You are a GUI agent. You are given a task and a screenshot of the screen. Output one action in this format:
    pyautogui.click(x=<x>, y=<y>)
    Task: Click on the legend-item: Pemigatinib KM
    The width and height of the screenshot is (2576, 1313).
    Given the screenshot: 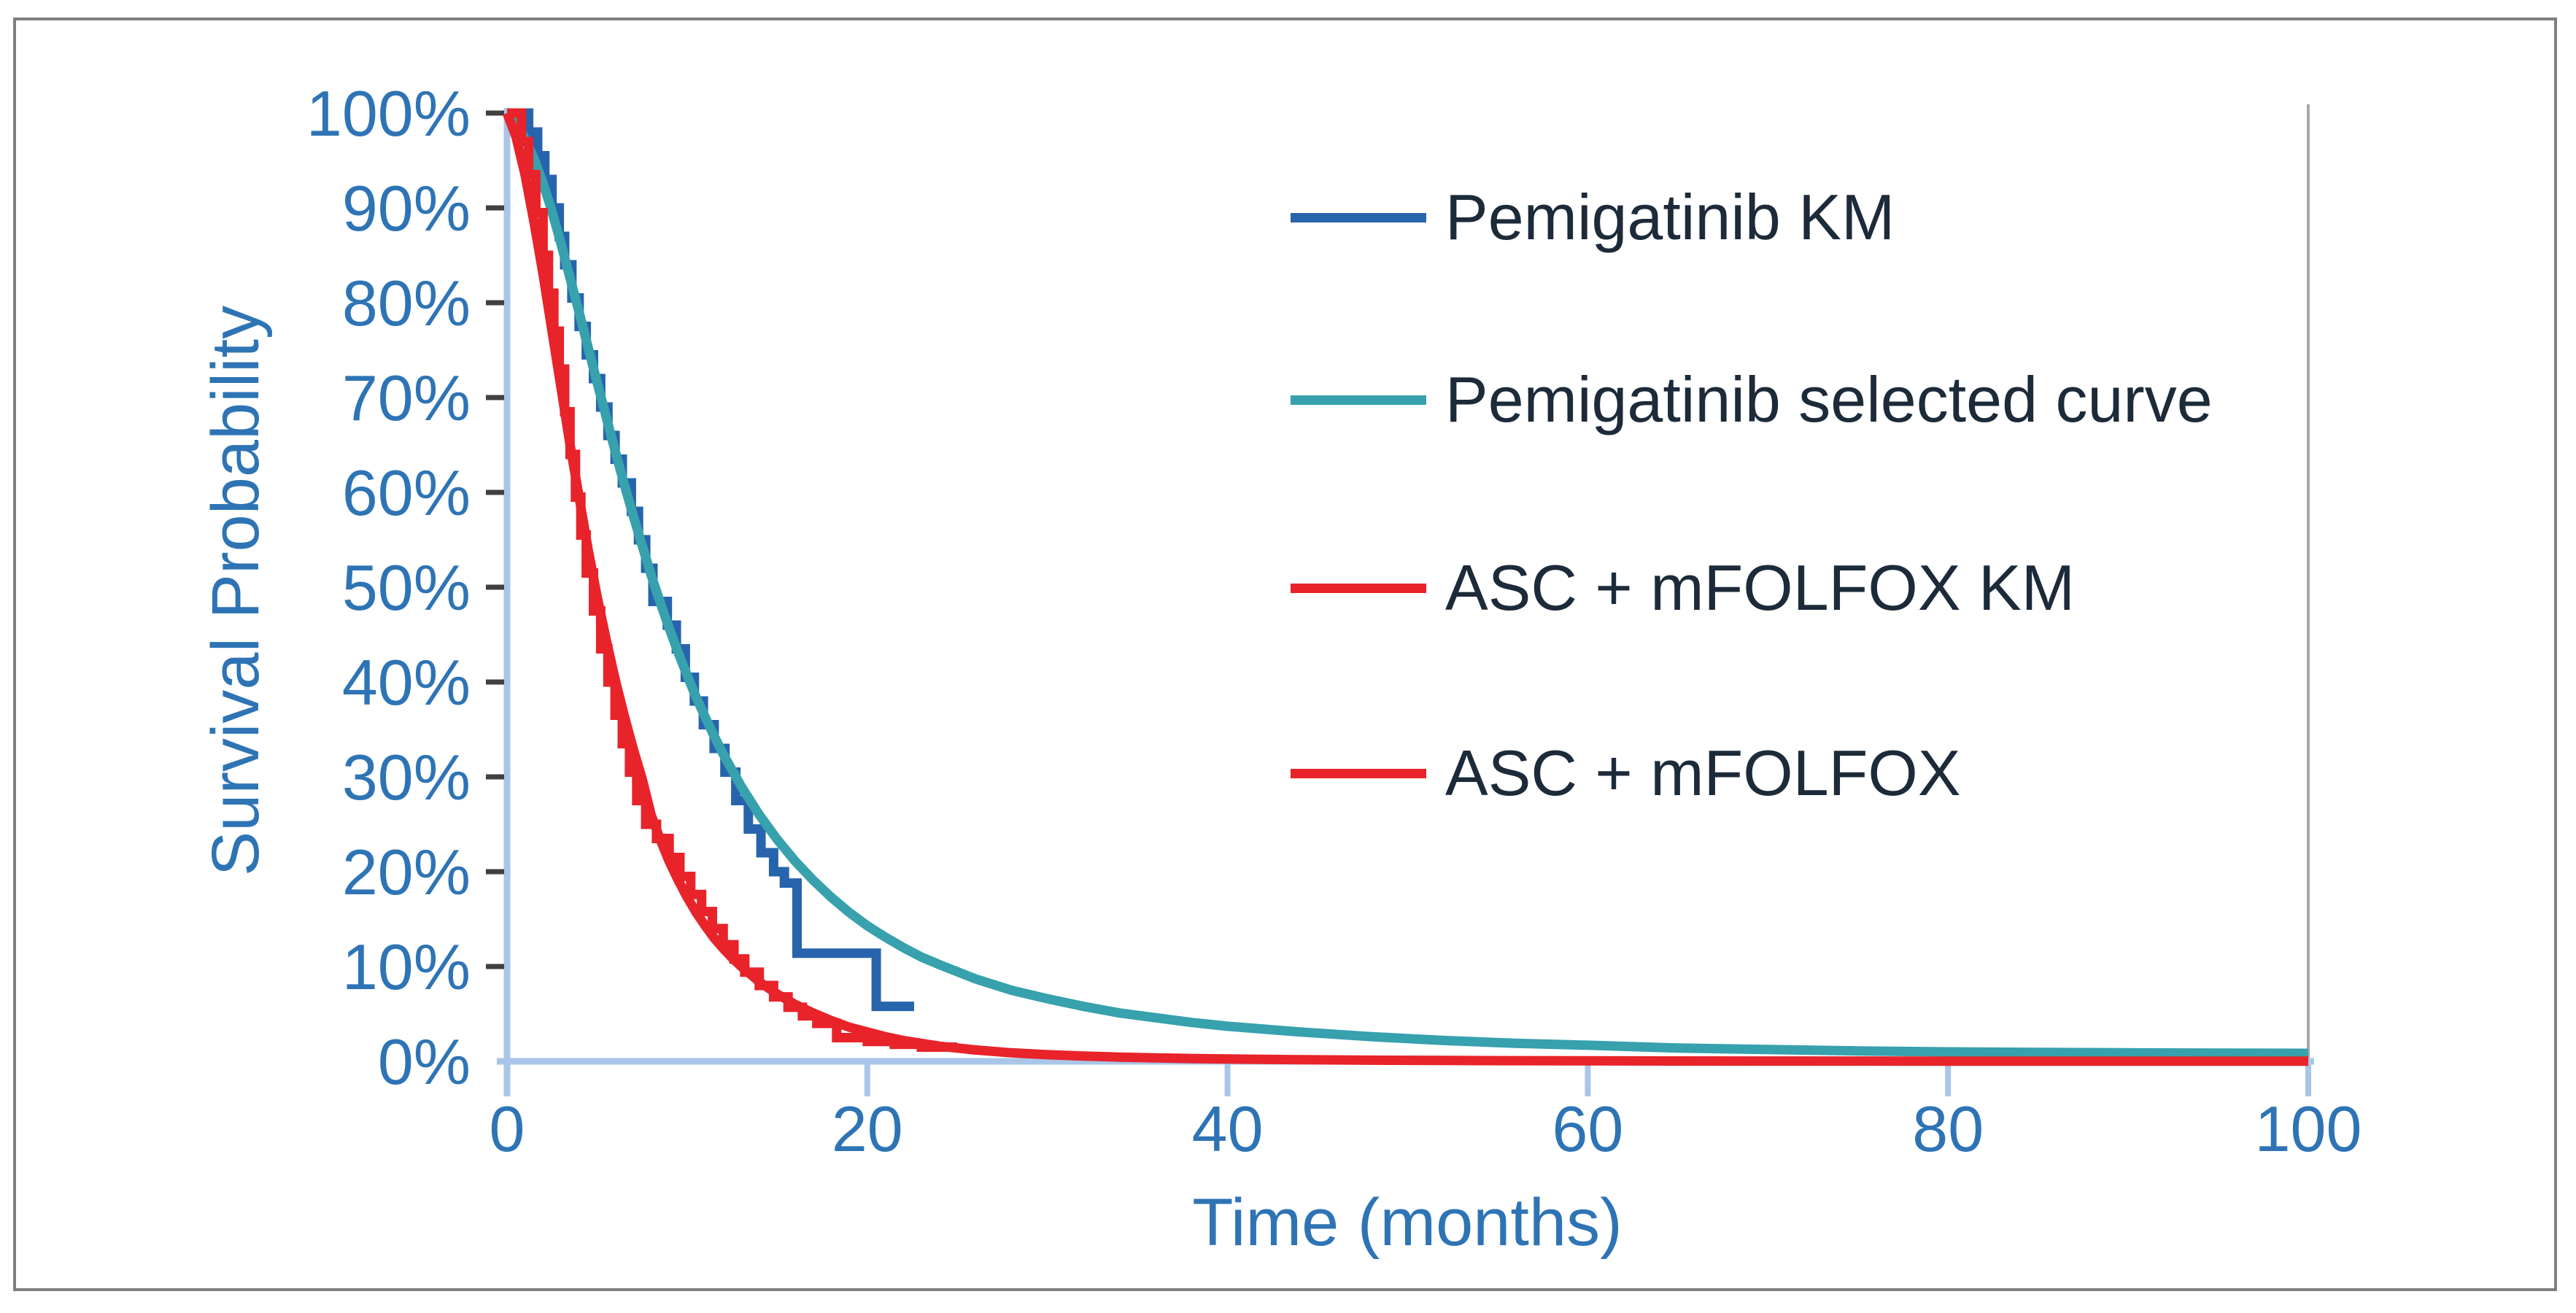 What is the action you would take?
    pyautogui.click(x=1593, y=217)
    